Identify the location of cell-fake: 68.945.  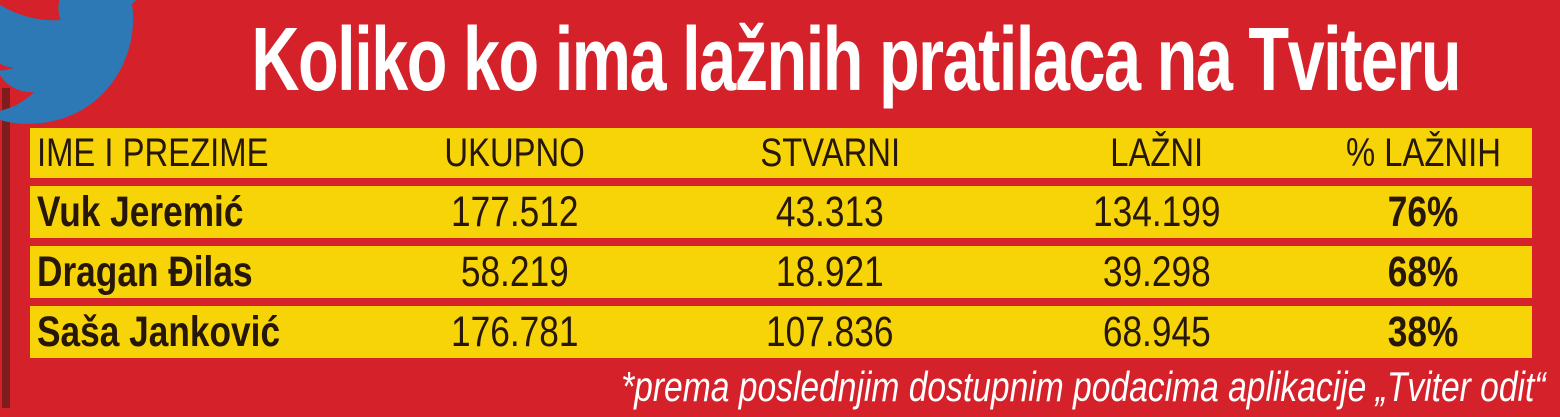
(1156, 331).